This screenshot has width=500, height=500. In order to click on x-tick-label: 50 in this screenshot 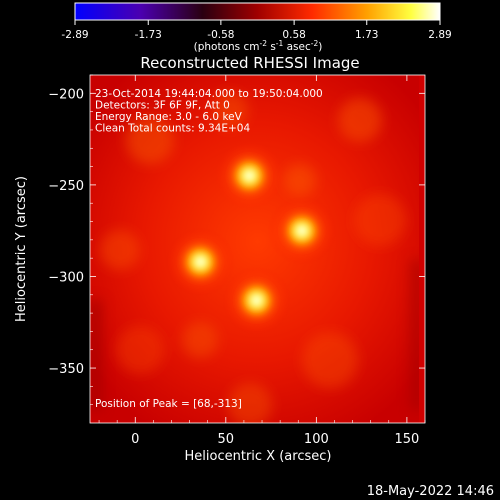, I will do `click(226, 439)`.